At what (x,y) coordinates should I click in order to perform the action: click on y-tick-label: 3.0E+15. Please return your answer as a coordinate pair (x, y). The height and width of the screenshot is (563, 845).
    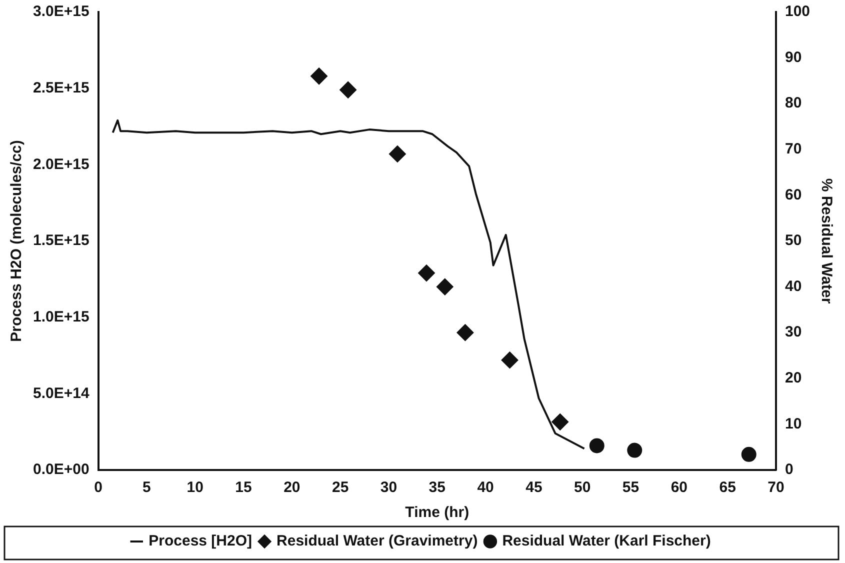
    Looking at the image, I should click on (61, 11).